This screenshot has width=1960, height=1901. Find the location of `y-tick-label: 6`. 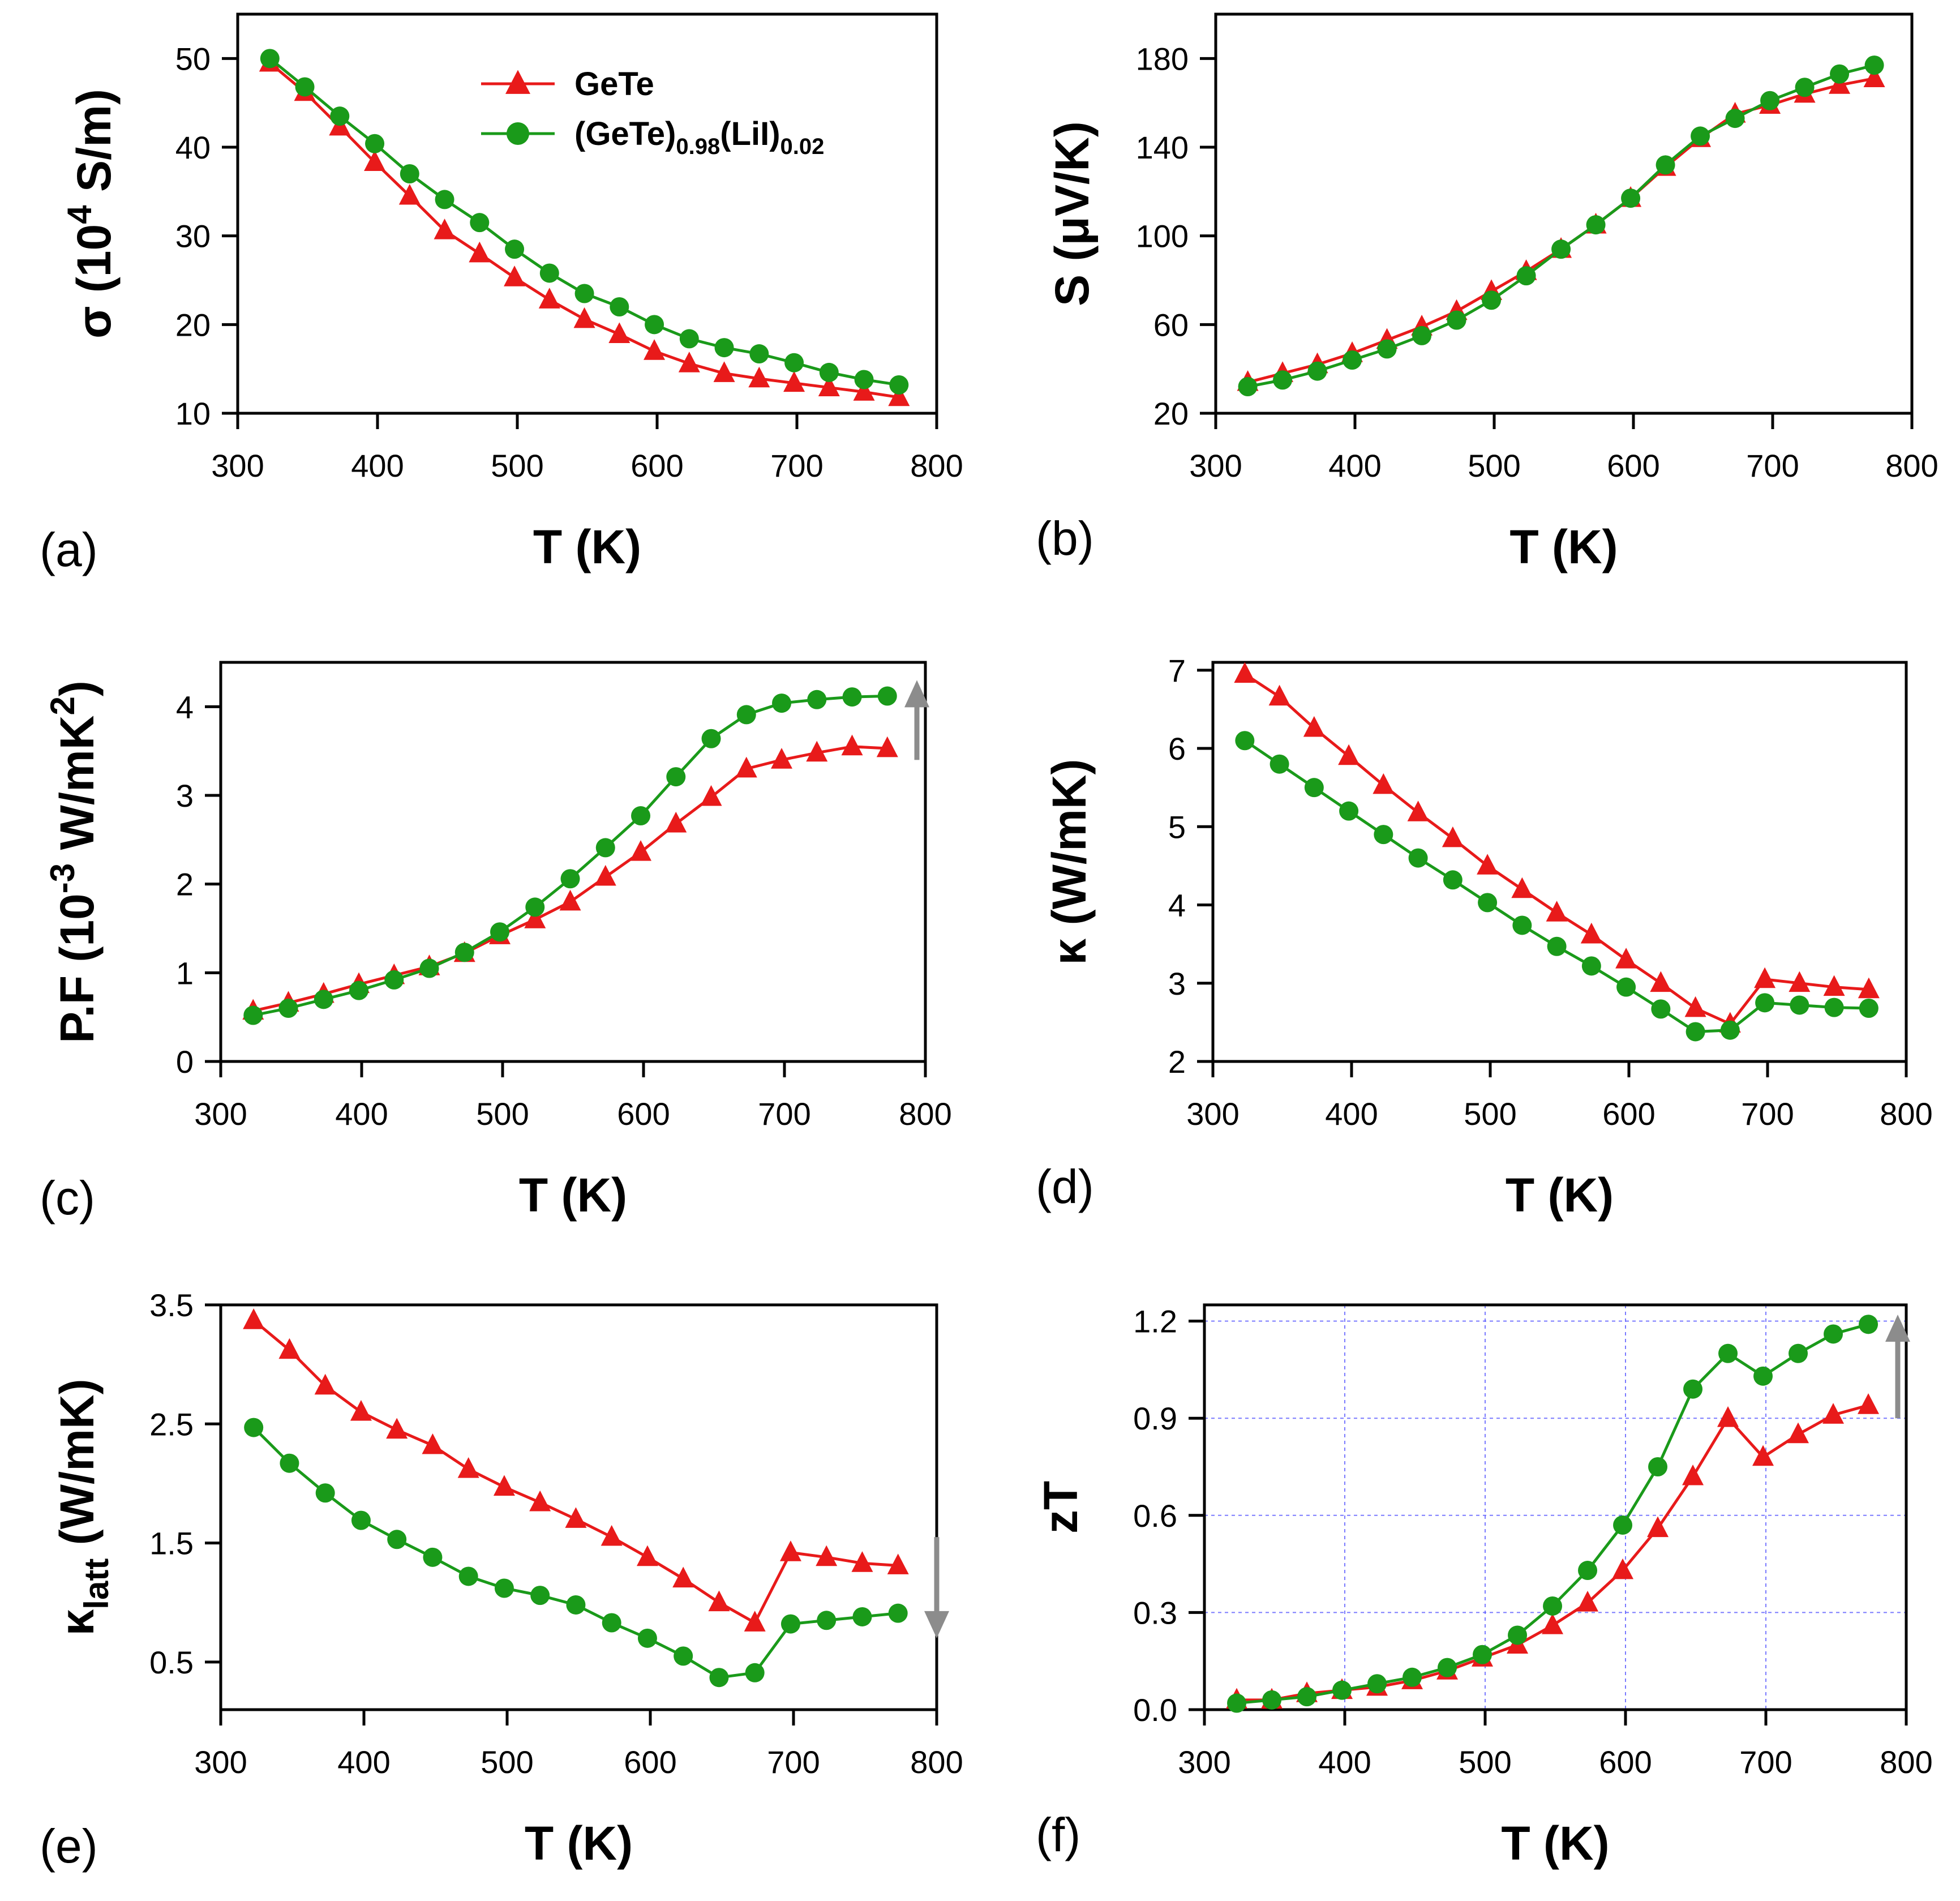

y-tick-label: 6 is located at coordinates (1177, 749).